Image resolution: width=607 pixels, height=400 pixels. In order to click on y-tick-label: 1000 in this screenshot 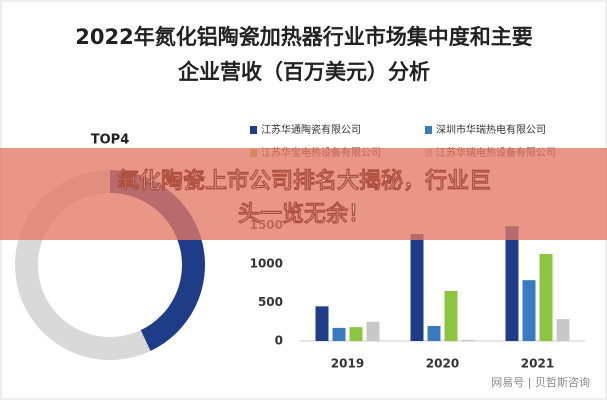, I will do `click(266, 264)`.